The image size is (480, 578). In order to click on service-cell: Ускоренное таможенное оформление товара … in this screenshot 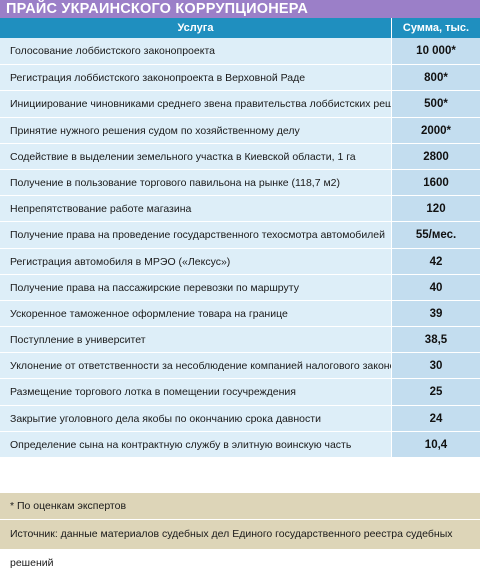, I will do `click(195, 313)`.